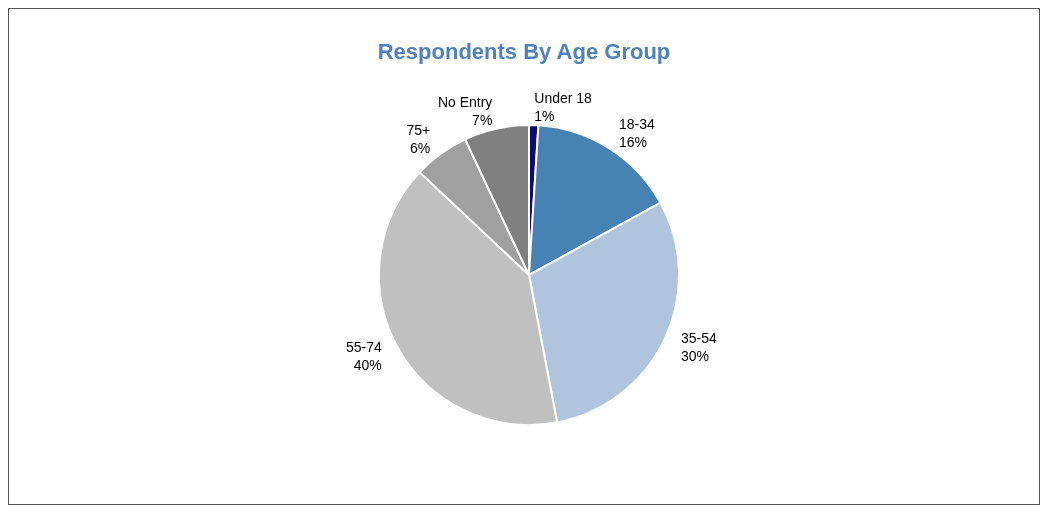 The width and height of the screenshot is (1049, 515). What do you see at coordinates (465, 102) in the screenshot?
I see `slice-label: No Entry` at bounding box center [465, 102].